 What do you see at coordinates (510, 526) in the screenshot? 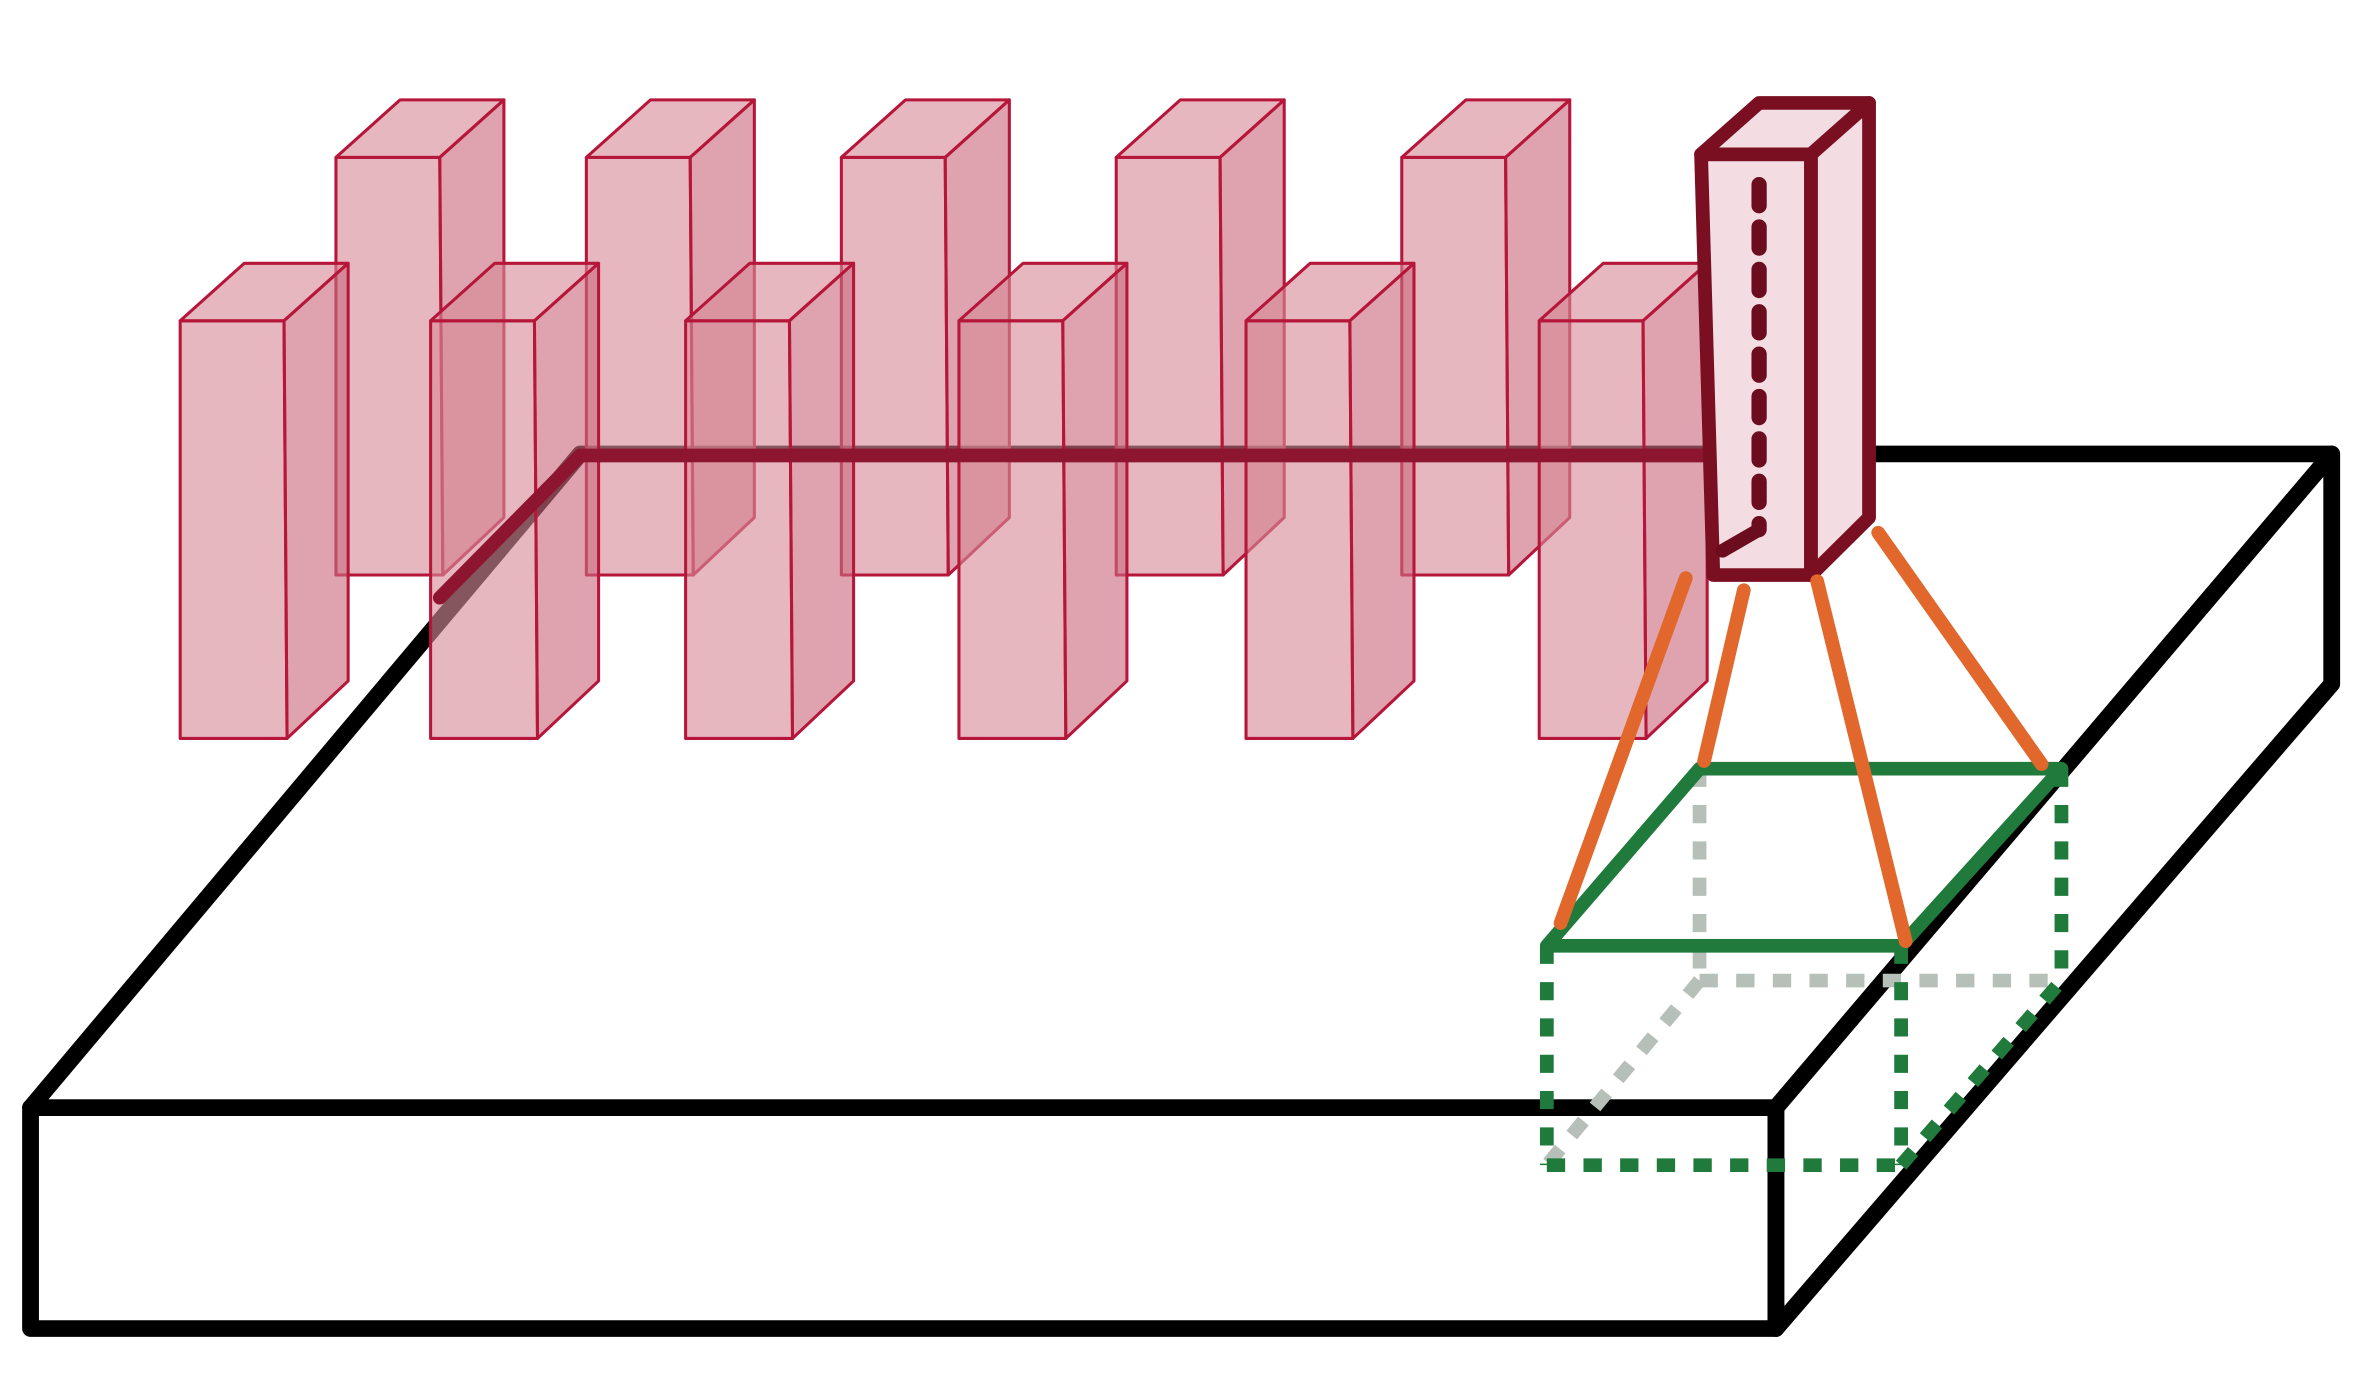
I see `center-line-diagonal` at bounding box center [510, 526].